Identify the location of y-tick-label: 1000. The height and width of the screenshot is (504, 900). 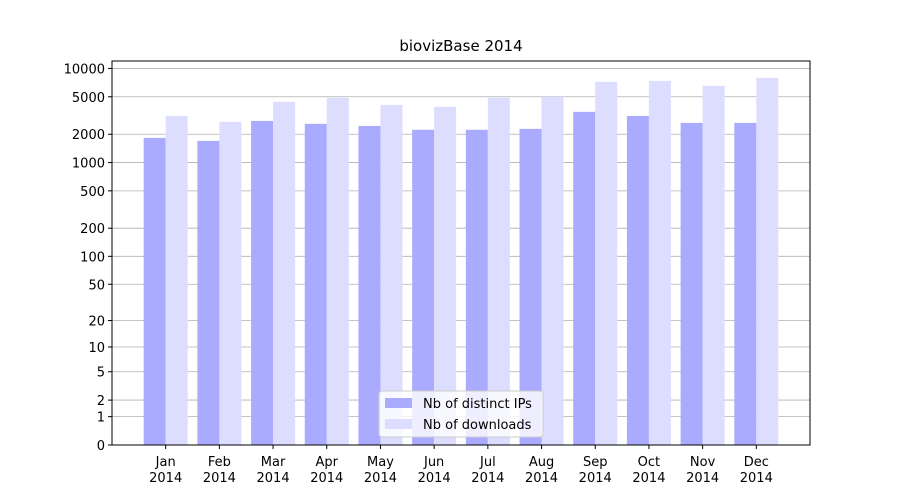
(88, 164).